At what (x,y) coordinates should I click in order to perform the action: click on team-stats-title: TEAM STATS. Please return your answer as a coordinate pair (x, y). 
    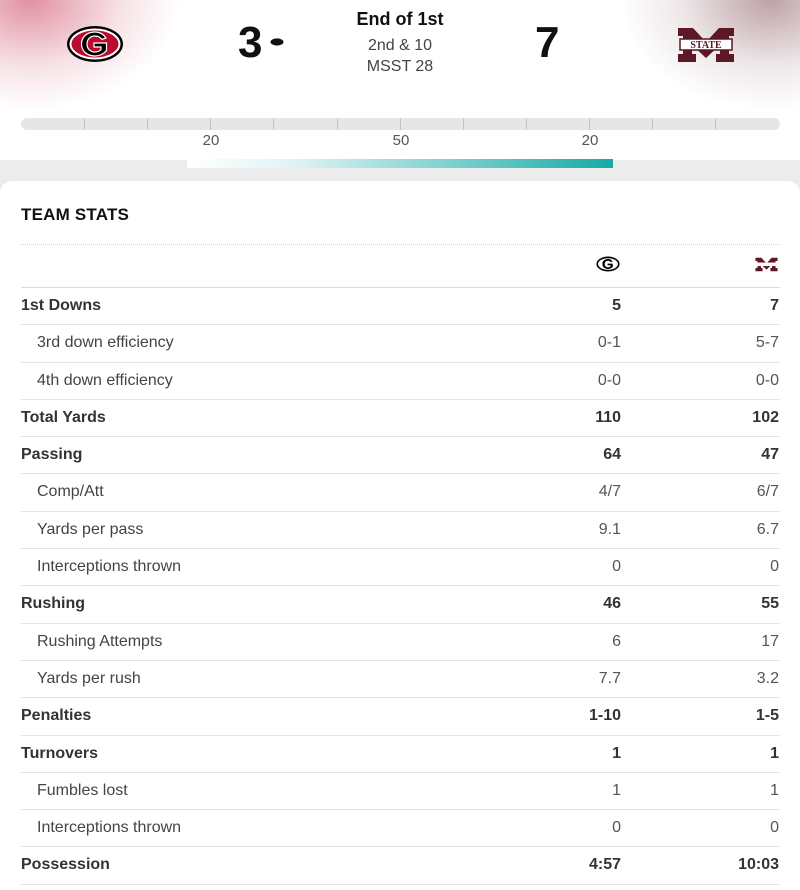
    Looking at the image, I should click on (75, 214).